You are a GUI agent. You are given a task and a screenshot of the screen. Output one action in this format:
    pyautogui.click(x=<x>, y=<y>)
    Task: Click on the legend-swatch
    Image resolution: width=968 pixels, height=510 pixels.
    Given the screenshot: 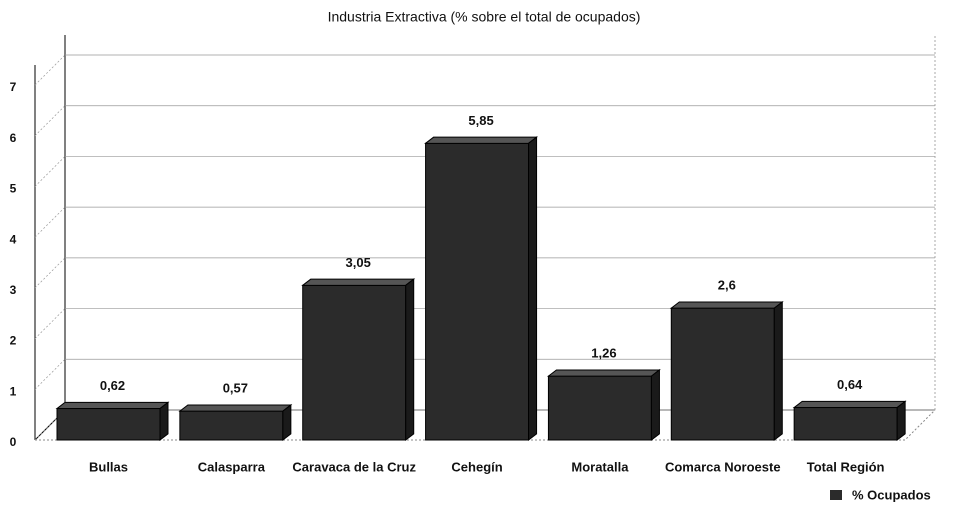 What is the action you would take?
    pyautogui.click(x=836, y=495)
    